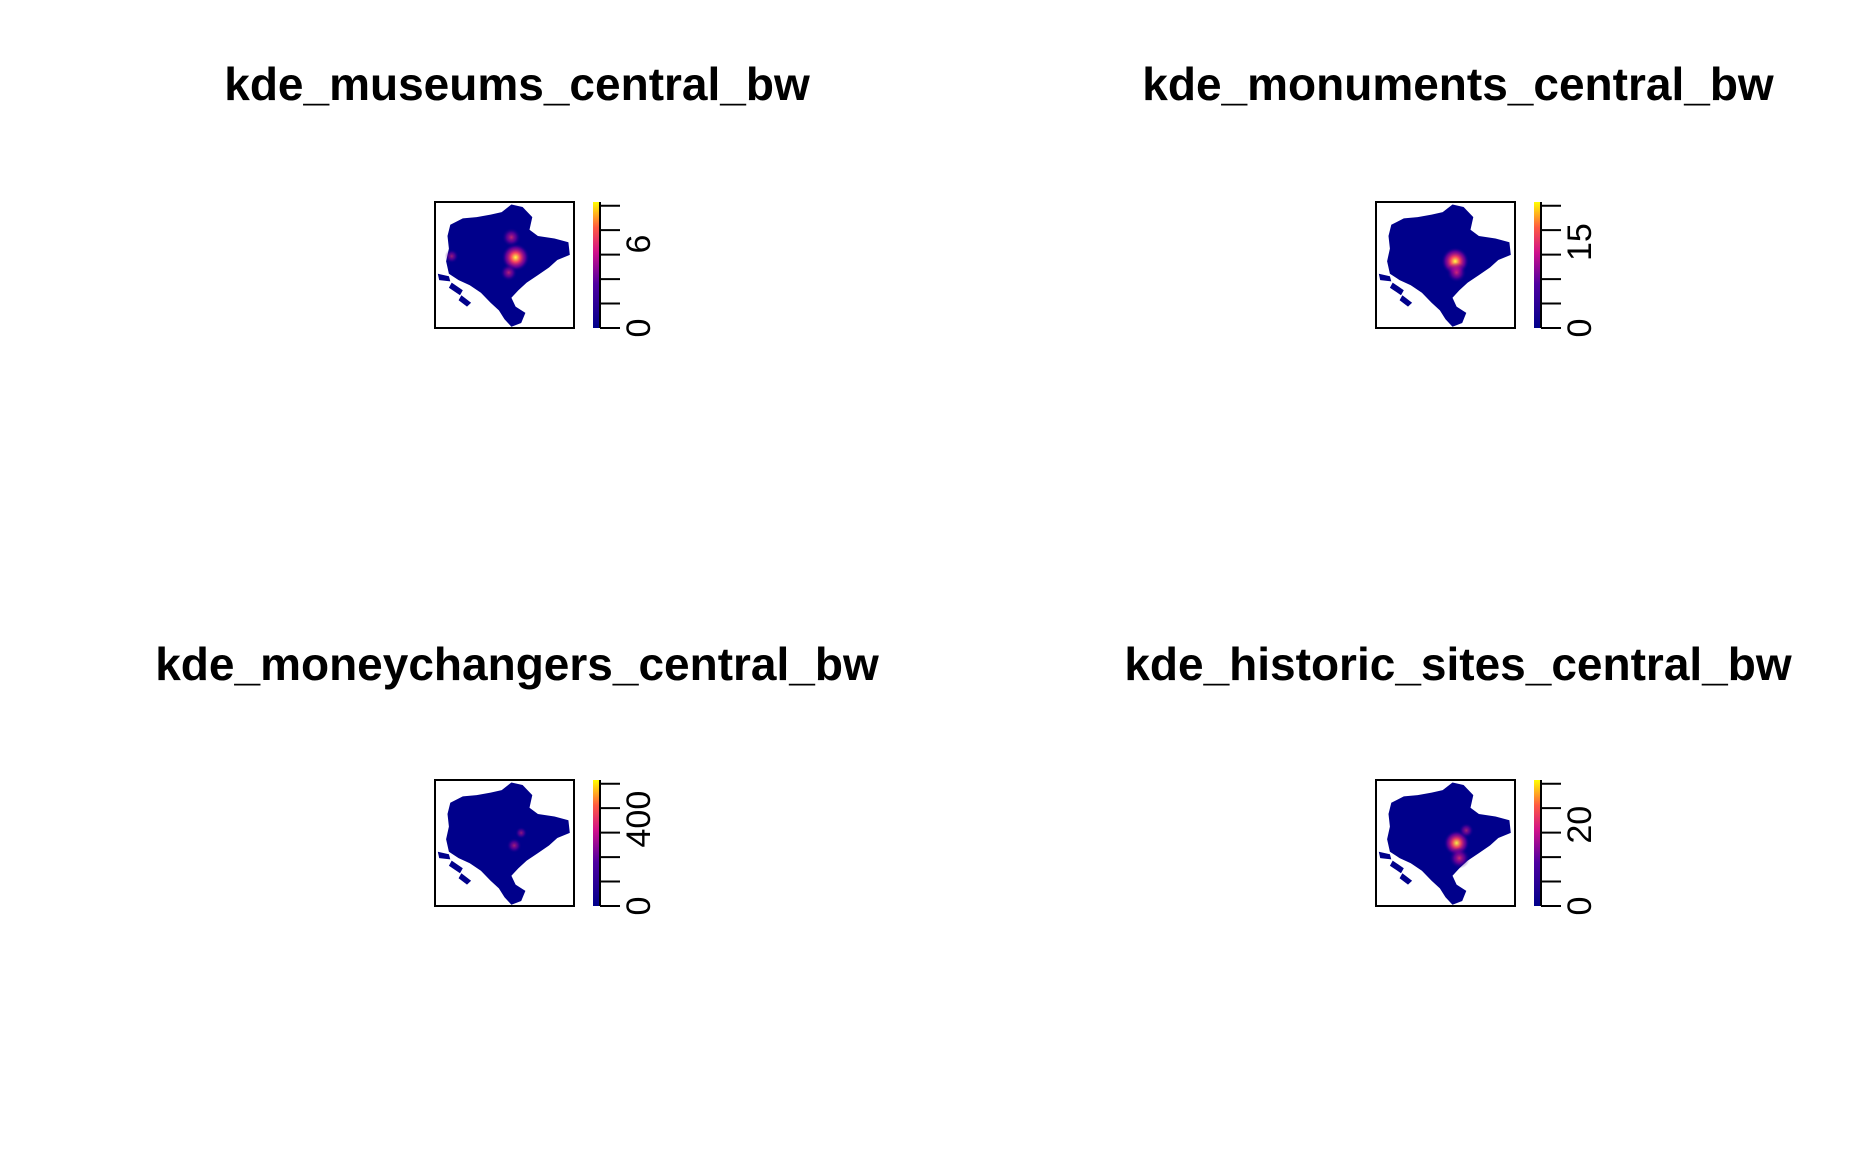 The width and height of the screenshot is (1872, 1152). I want to click on colorbar-tick-label: 400, so click(639, 819).